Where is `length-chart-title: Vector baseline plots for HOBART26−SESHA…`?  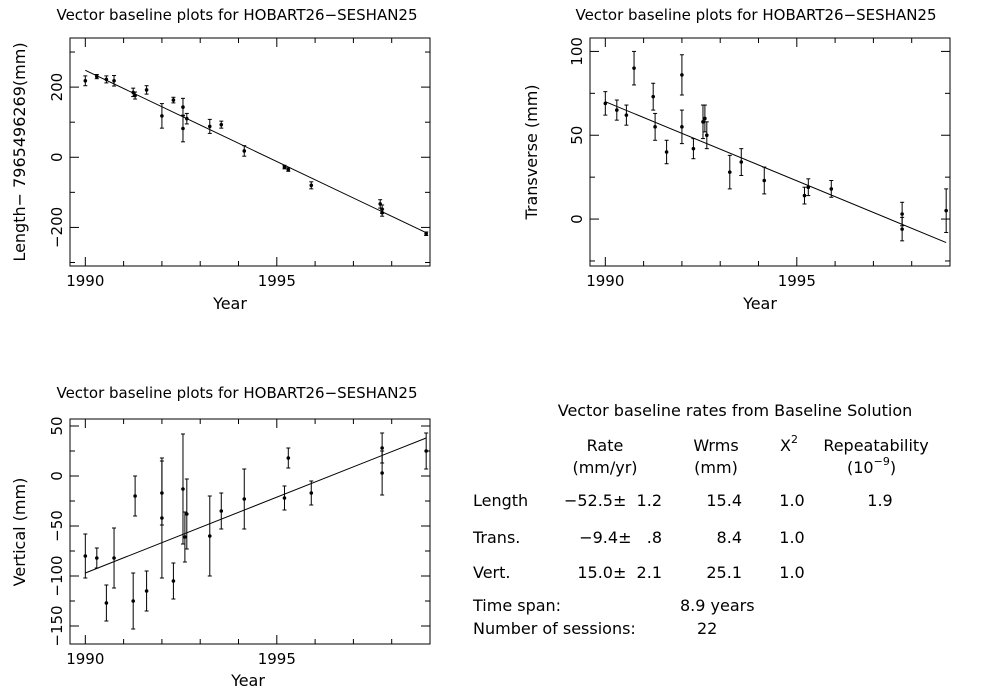
length-chart-title: Vector baseline plots for HOBART26−SESHA… is located at coordinates (236, 15).